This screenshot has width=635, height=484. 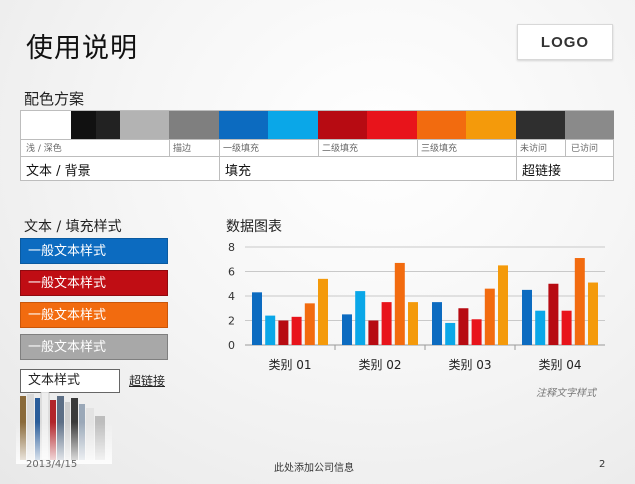 What do you see at coordinates (542, 171) in the screenshot?
I see `label-hyperlink: 超链接` at bounding box center [542, 171].